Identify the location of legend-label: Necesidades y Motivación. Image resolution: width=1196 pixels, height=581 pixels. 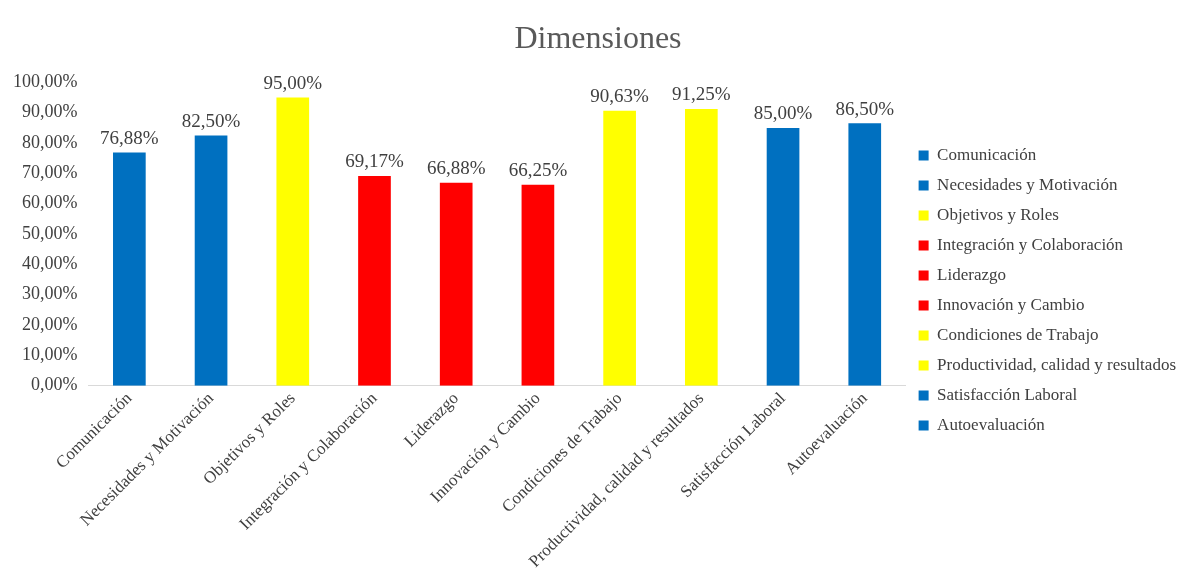
(1027, 184).